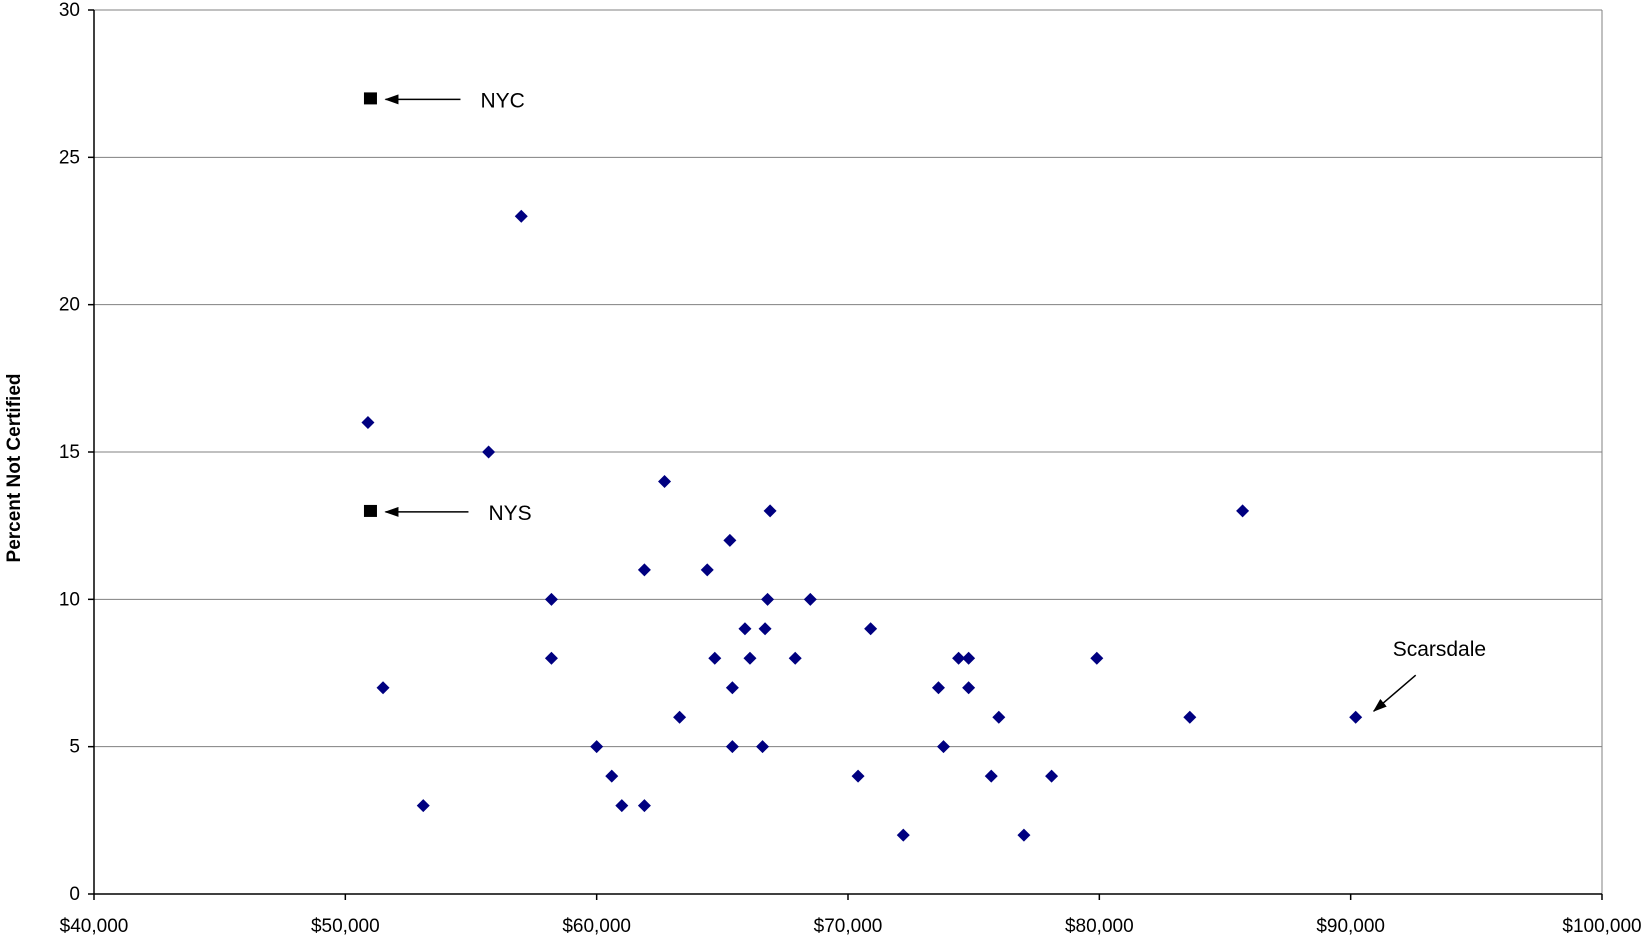 The image size is (1652, 938). What do you see at coordinates (848, 926) in the screenshot?
I see `x-tick-label: $70,000` at bounding box center [848, 926].